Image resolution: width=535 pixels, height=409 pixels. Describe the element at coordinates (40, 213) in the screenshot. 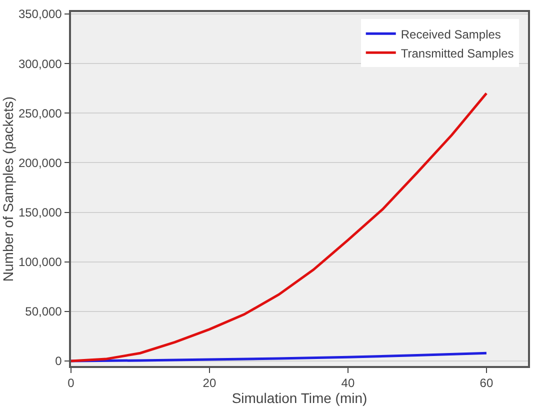

I see `y-tick-label: 150,000` at that location.